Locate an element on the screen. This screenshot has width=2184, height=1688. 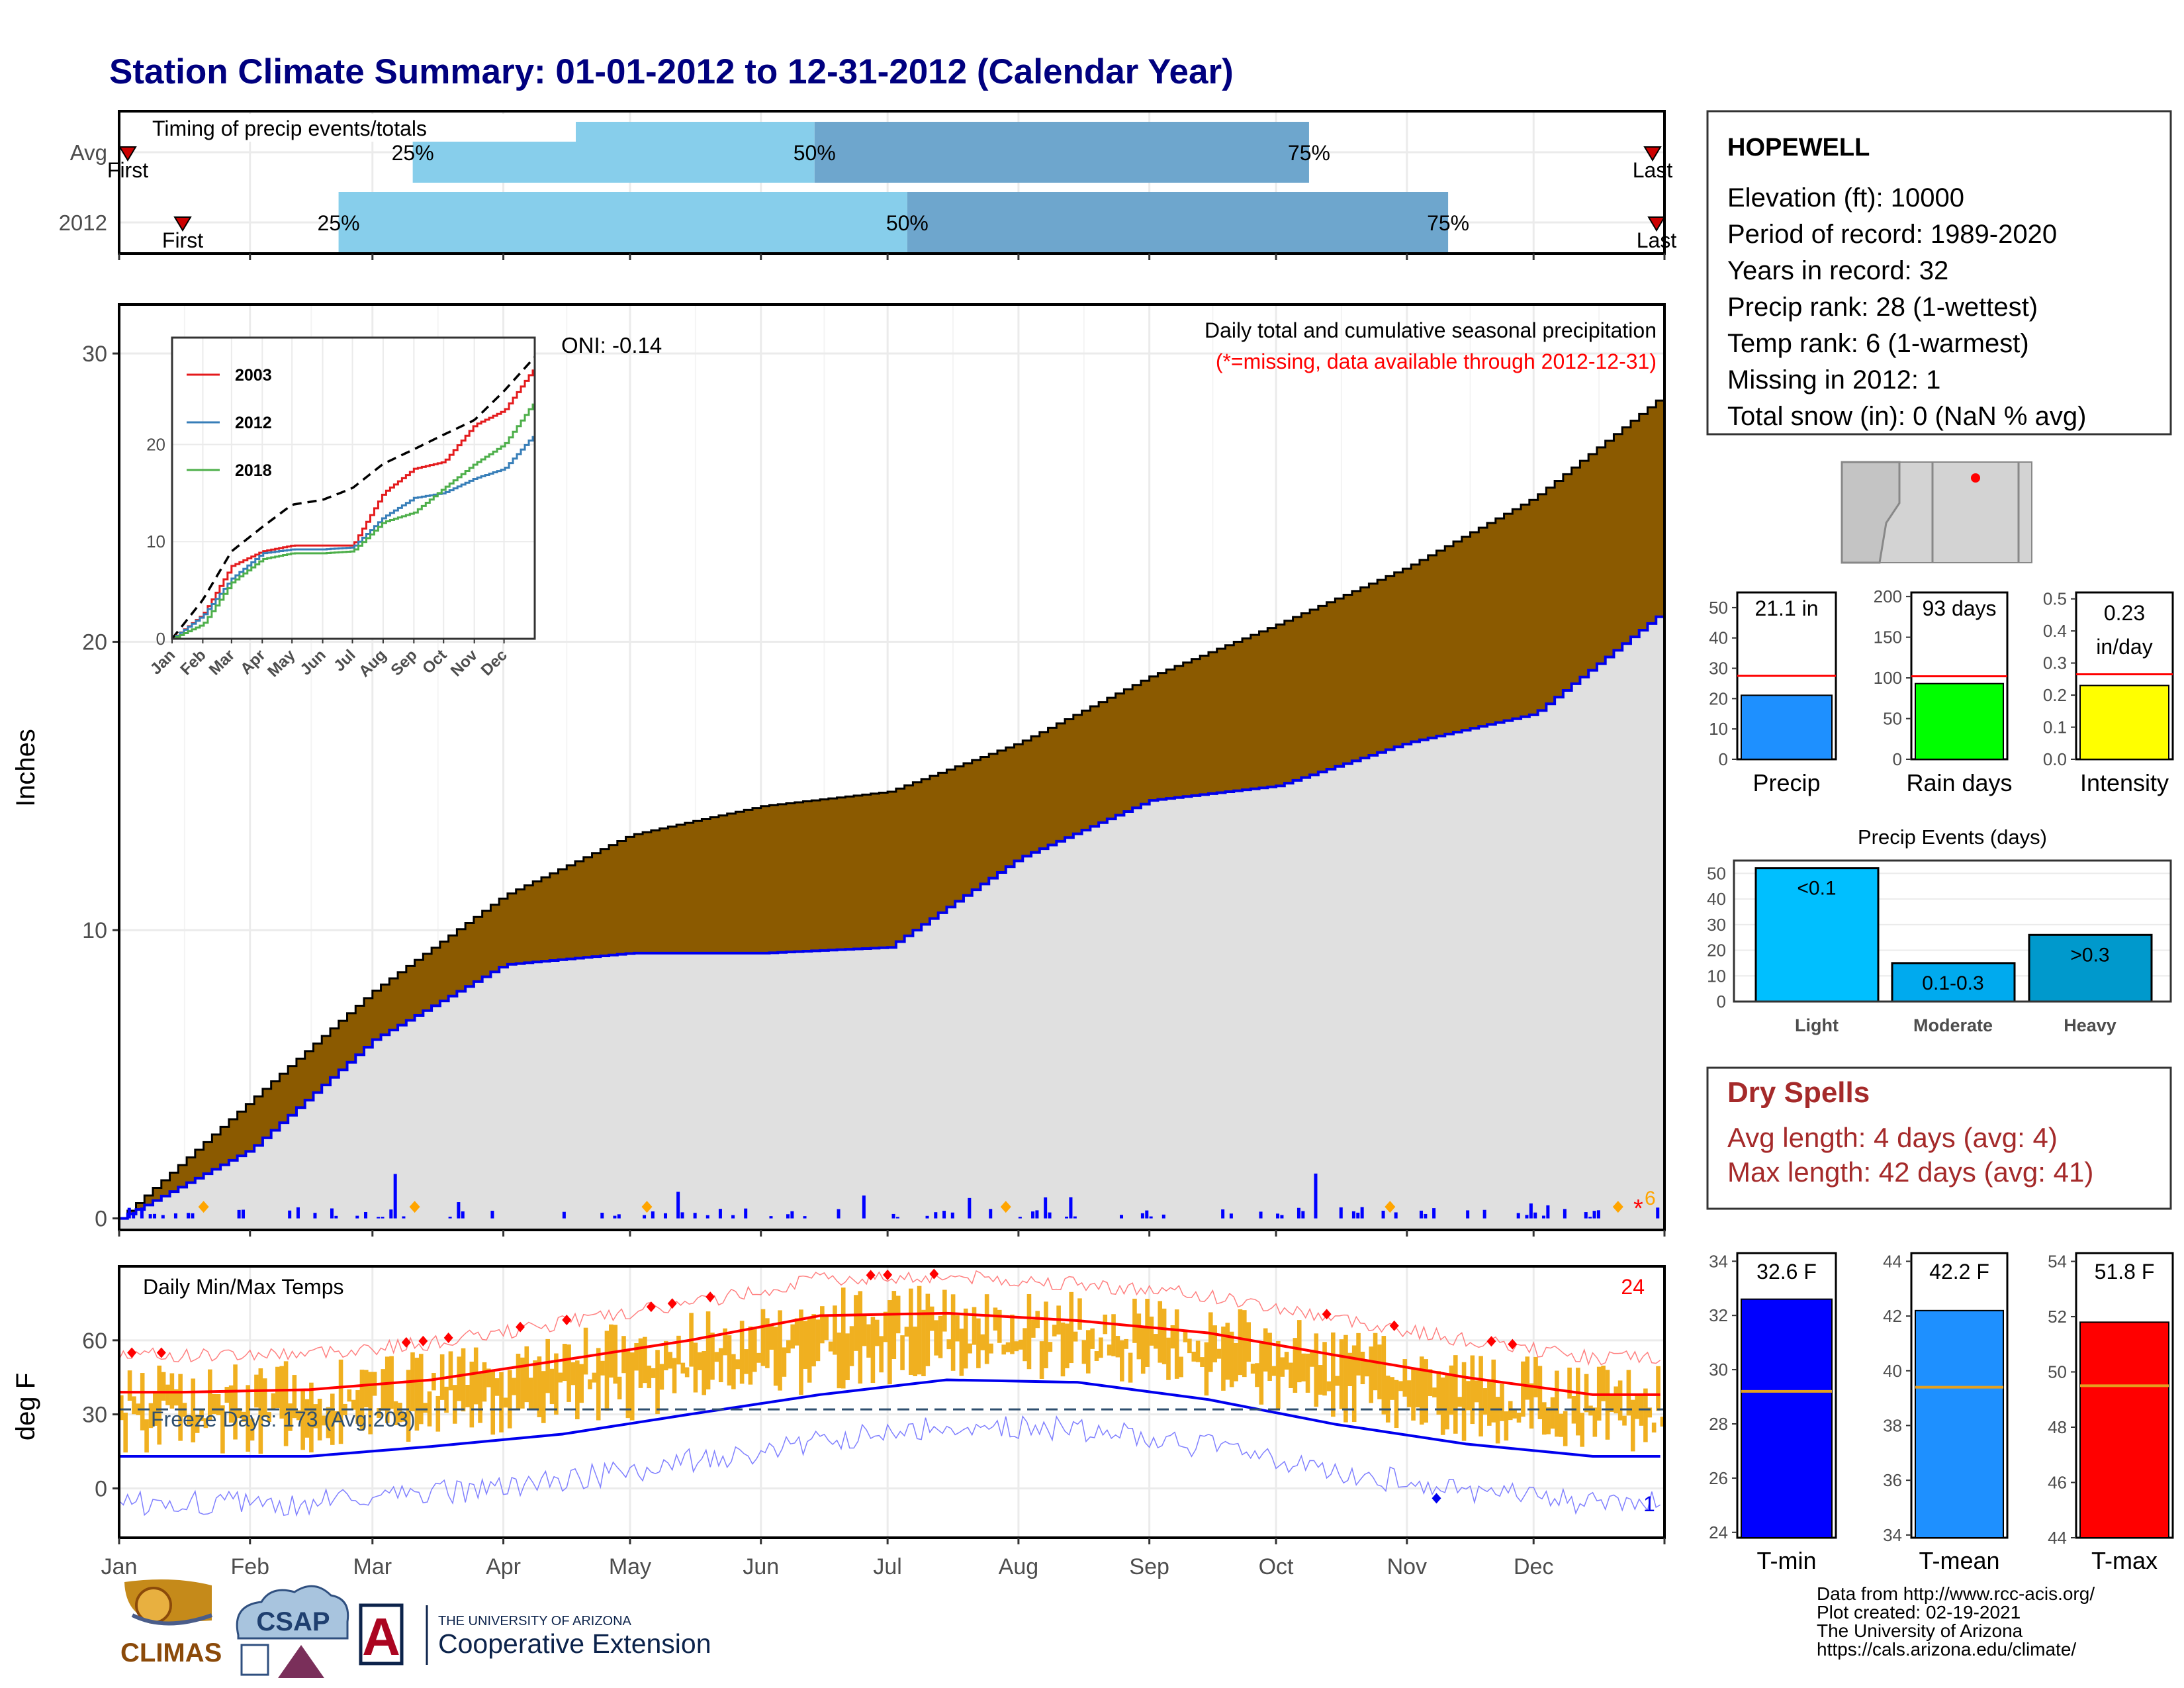
temp-stat-ytick-label: 24 is located at coordinates (1718, 1532).